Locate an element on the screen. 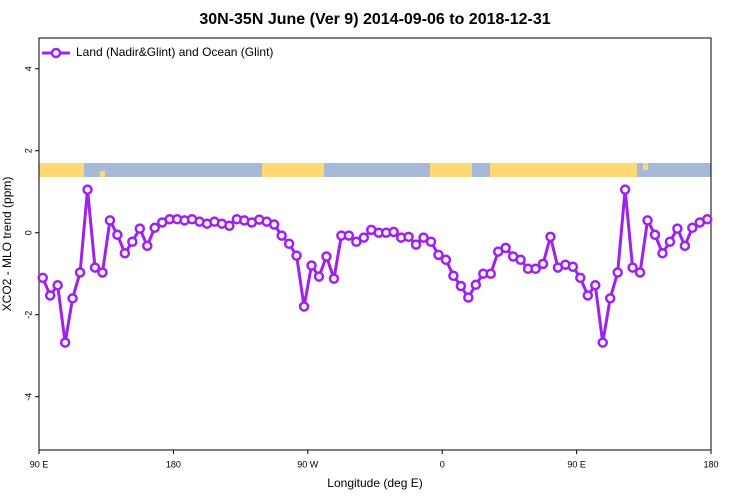 This screenshot has height=500, width=750. y-tick-label: -4 is located at coordinates (28, 397).